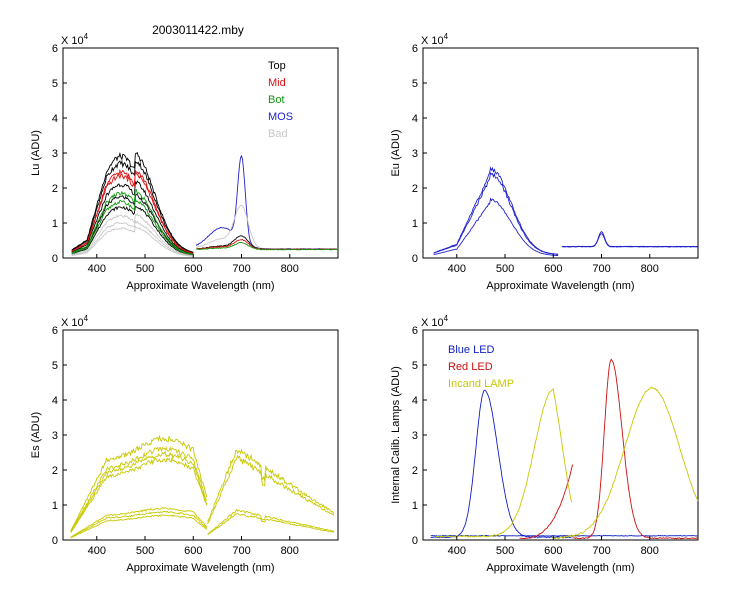 The width and height of the screenshot is (750, 600). I want to click on es-ytick-label-1: 1, so click(55, 506).